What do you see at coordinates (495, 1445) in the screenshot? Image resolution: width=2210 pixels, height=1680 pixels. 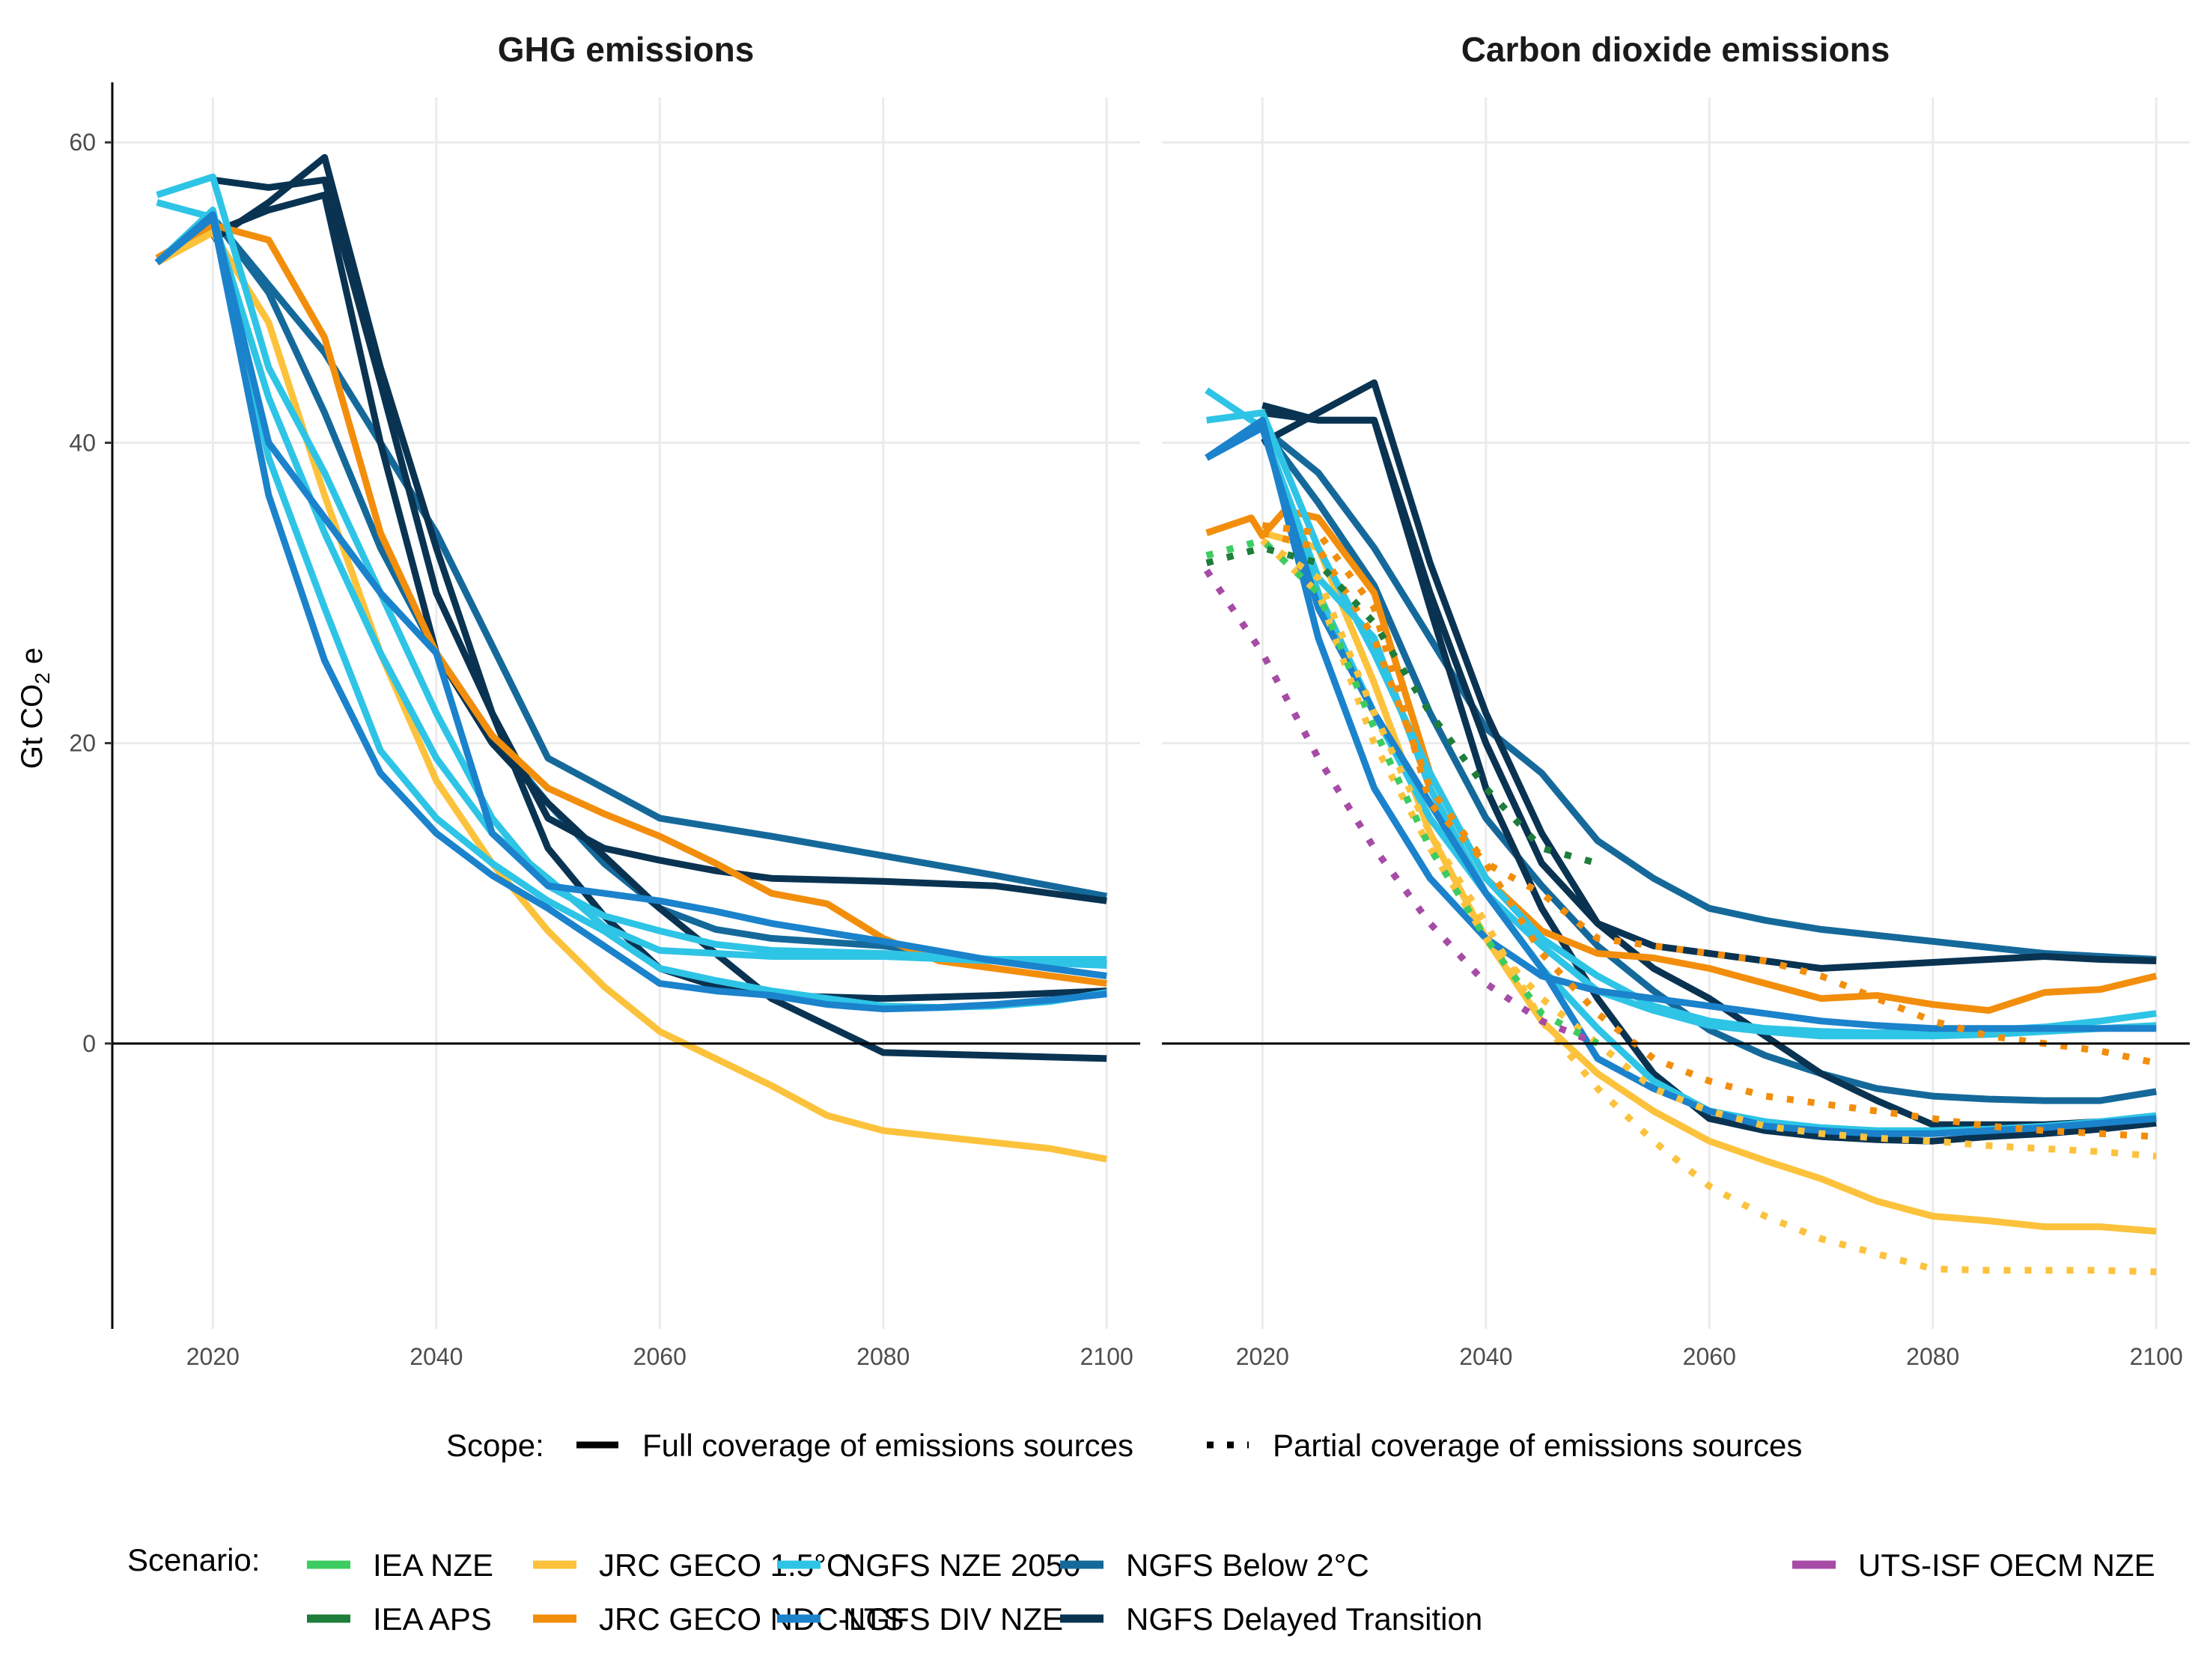 I see `scope-legend-title: Scope:` at bounding box center [495, 1445].